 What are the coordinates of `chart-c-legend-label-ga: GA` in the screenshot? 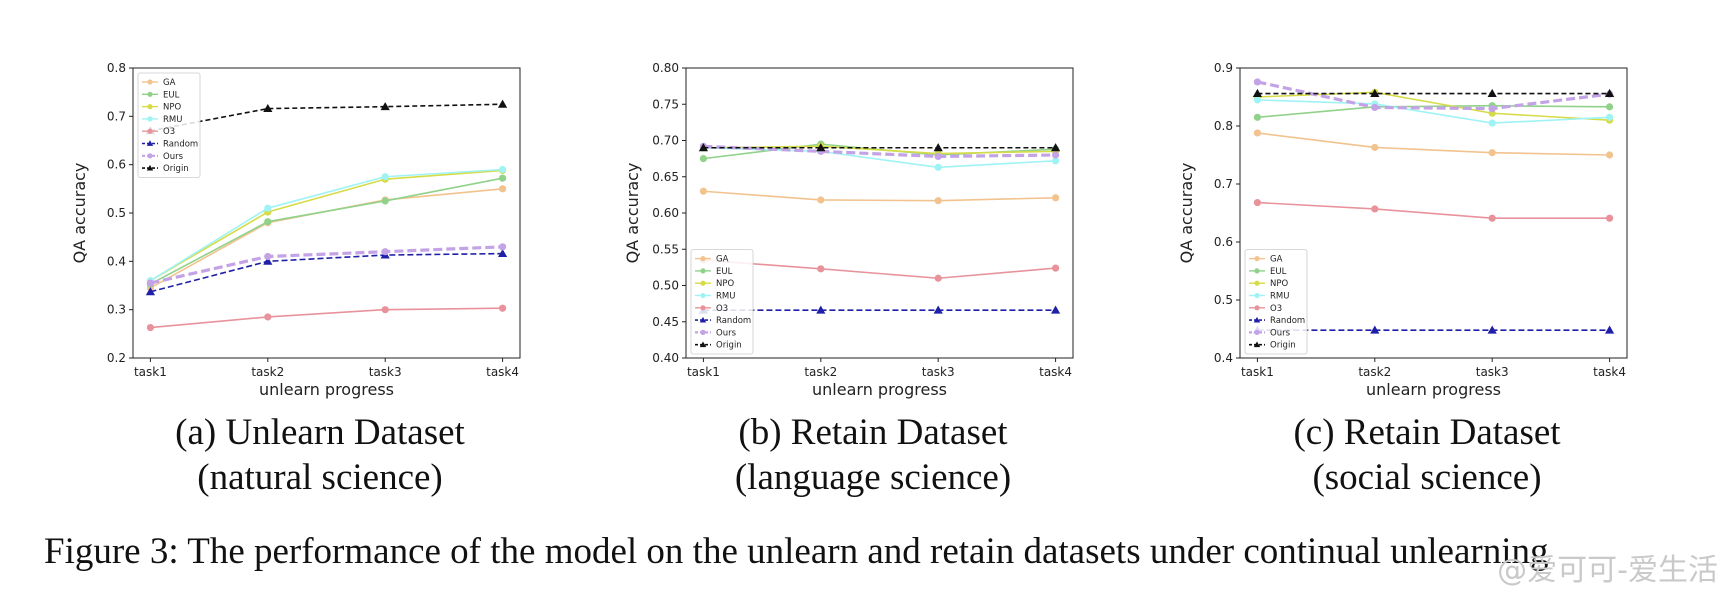 It's located at (1276, 260).